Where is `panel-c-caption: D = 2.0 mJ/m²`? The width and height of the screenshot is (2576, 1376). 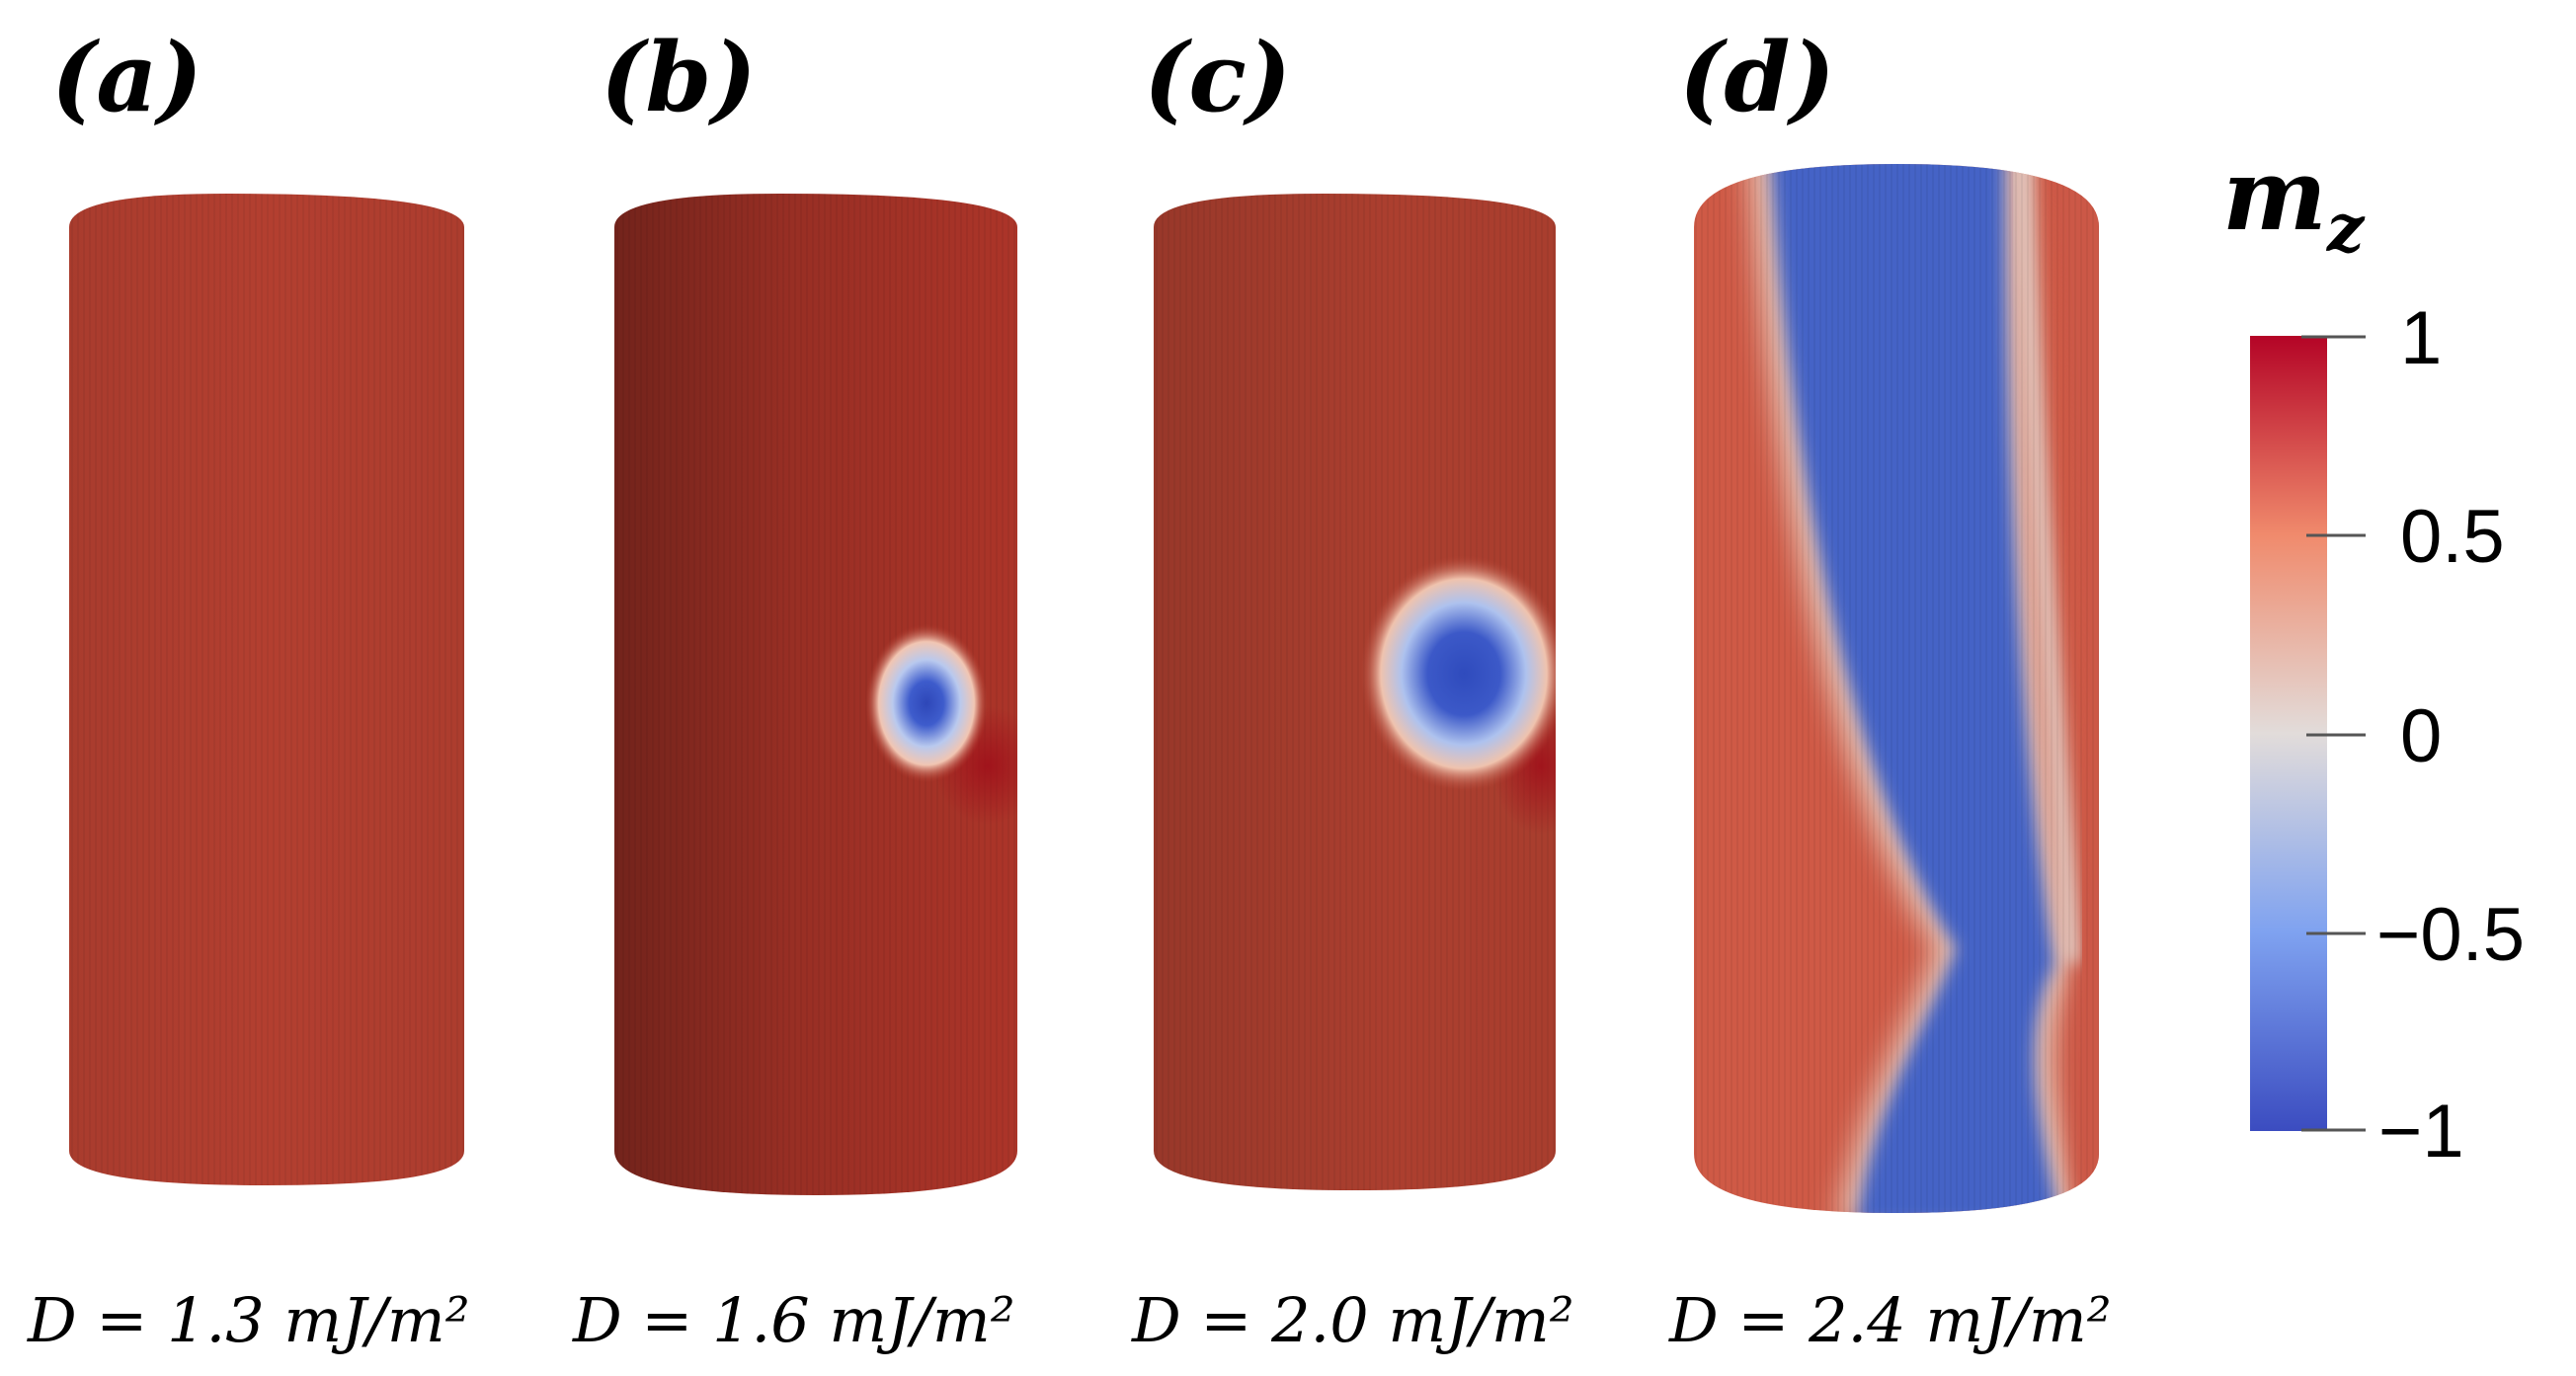
panel-c-caption: D = 2.0 mJ/m² is located at coordinates (1352, 1320).